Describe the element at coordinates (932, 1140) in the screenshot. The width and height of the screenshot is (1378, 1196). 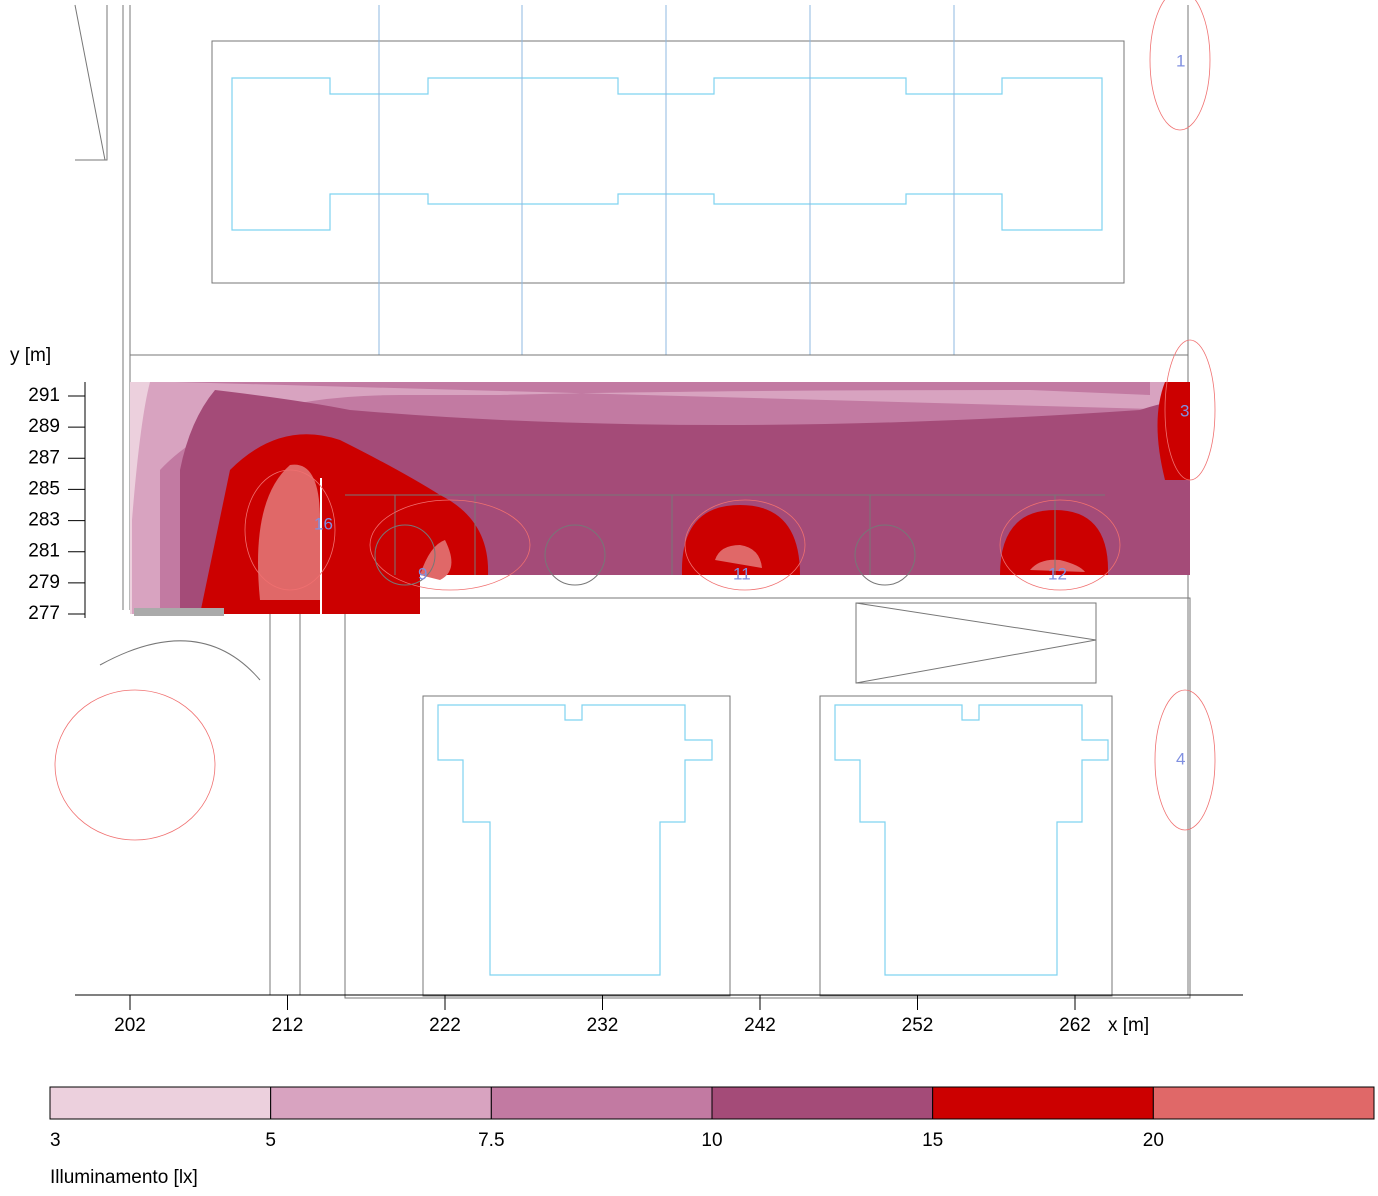
I see `legend-level-label: 15` at that location.